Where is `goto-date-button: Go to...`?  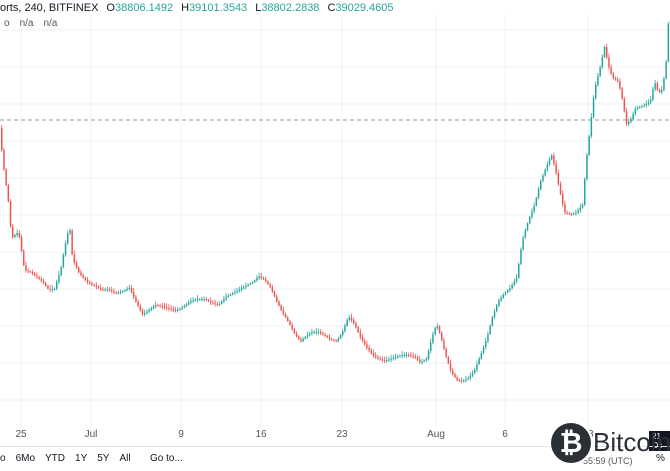 goto-date-button: Go to... is located at coordinates (166, 458).